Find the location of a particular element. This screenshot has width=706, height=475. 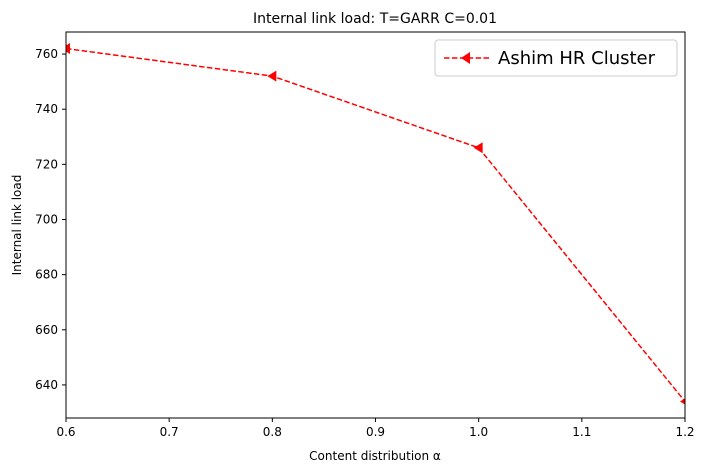

y-tick-label: 740 is located at coordinates (46, 109).